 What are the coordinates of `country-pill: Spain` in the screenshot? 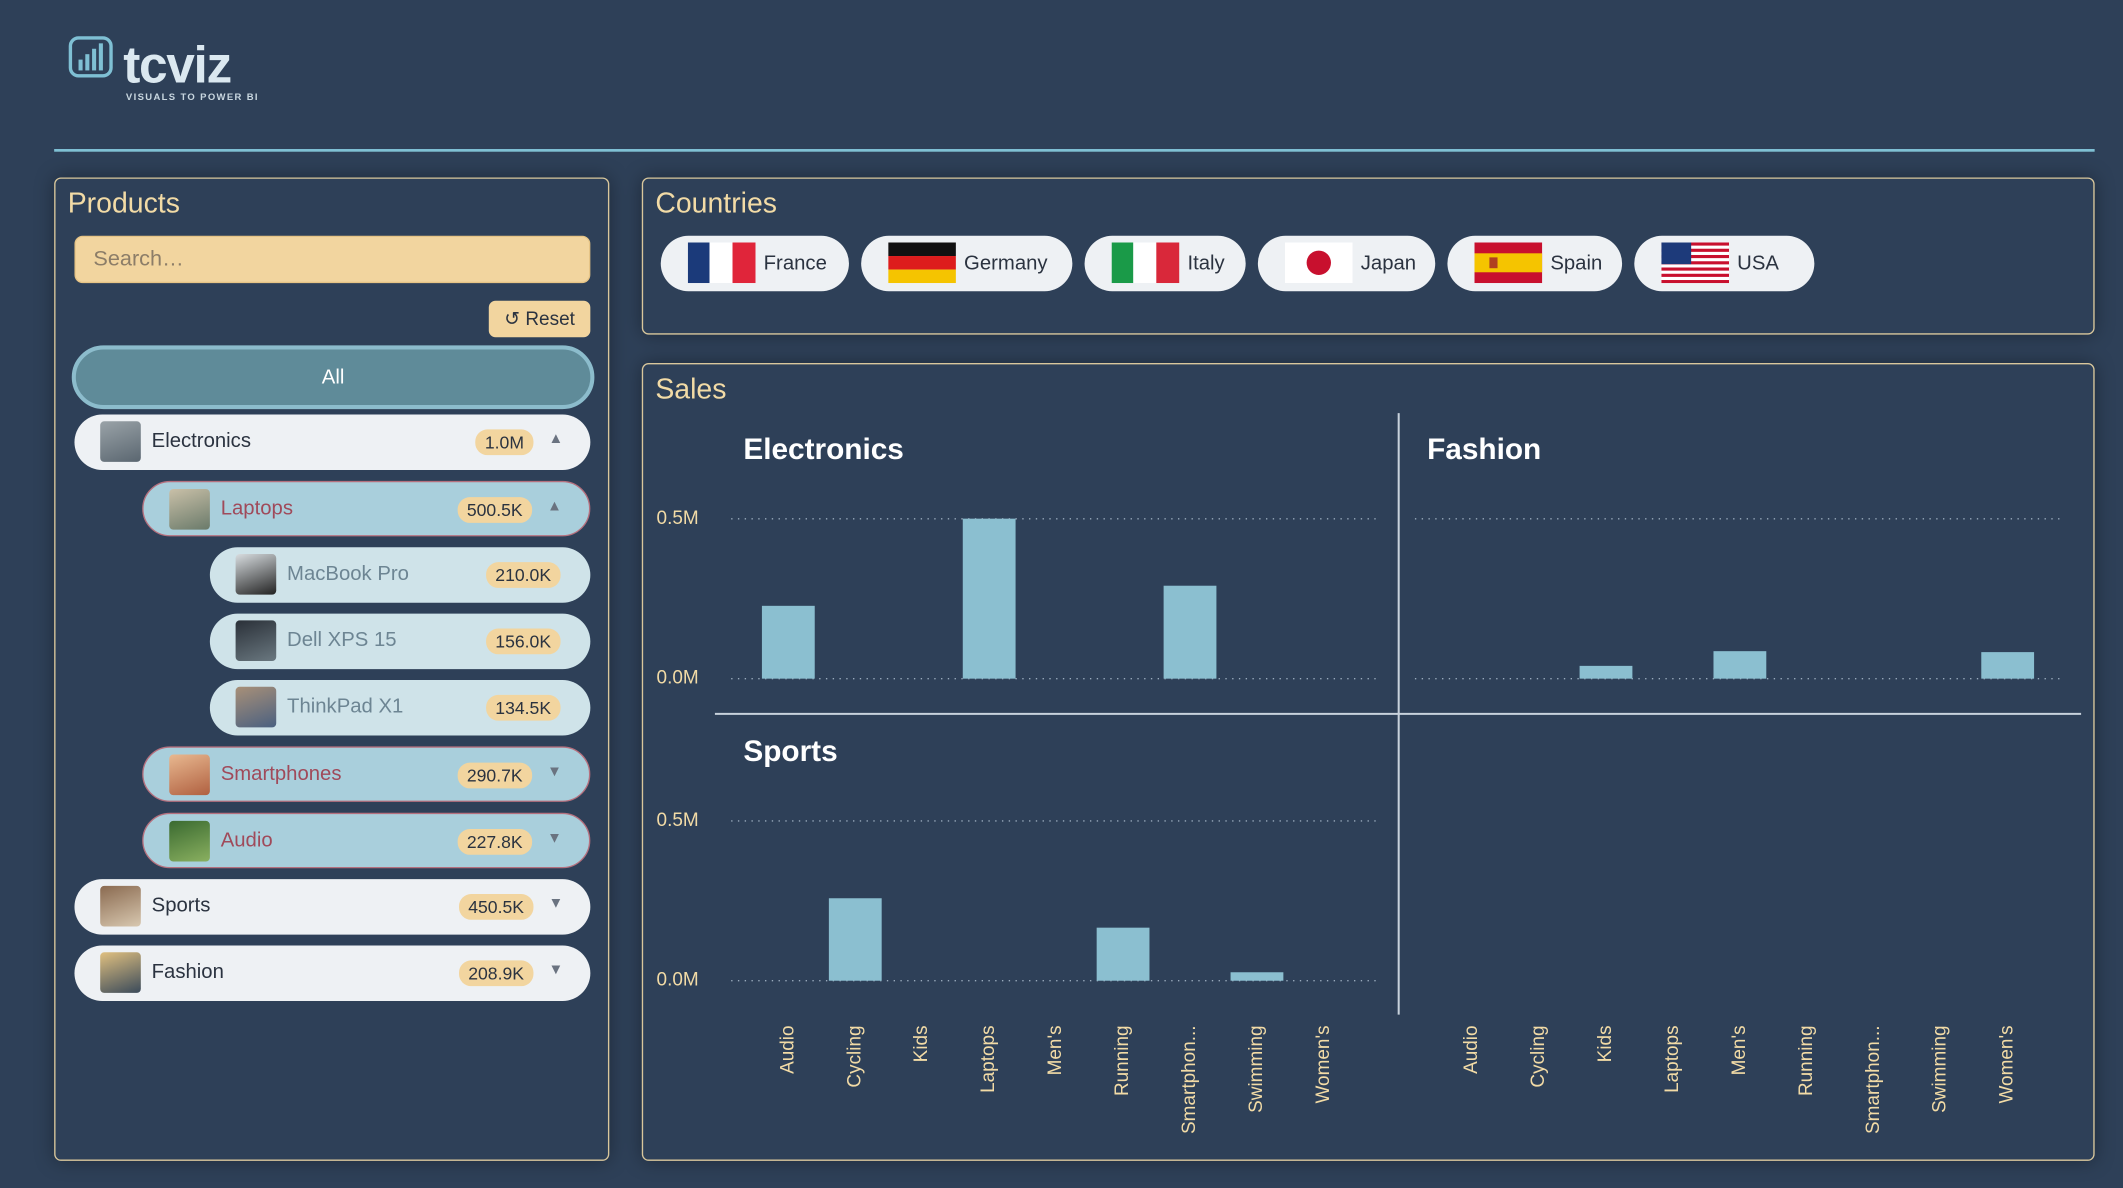 It's located at (1535, 263).